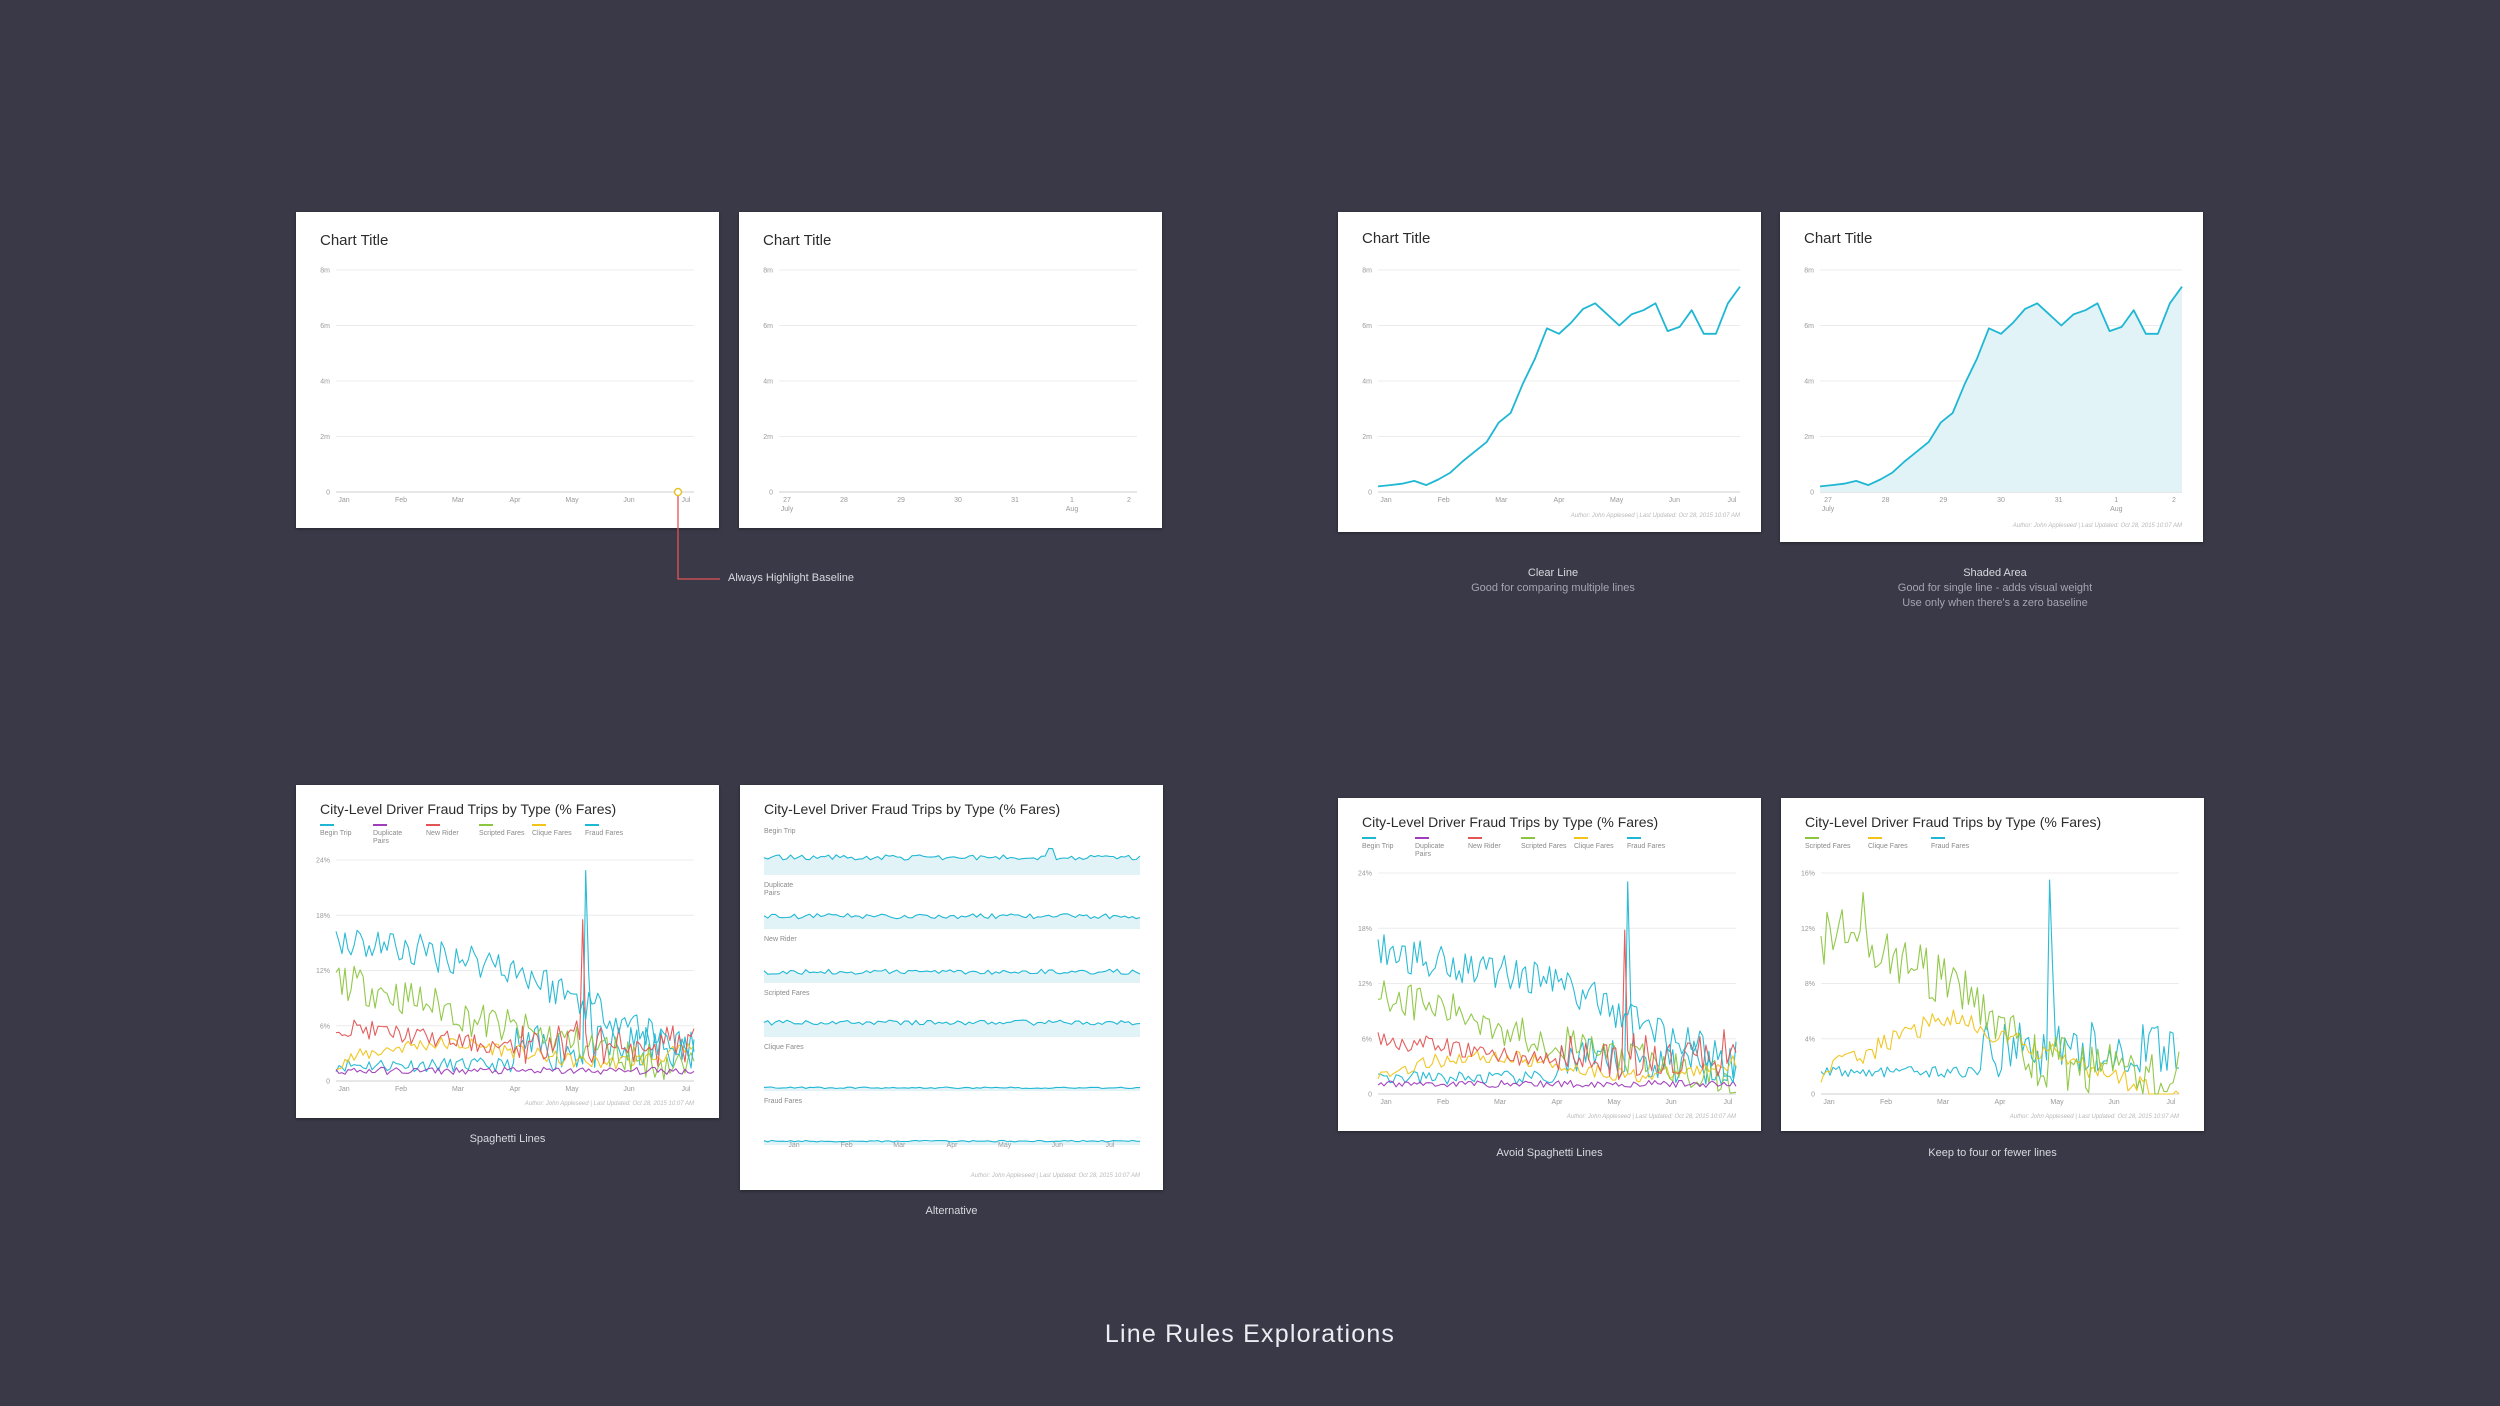 This screenshot has height=1406, width=2500. I want to click on caption-title: Avoid Spaghetti Lines, so click(1549, 1153).